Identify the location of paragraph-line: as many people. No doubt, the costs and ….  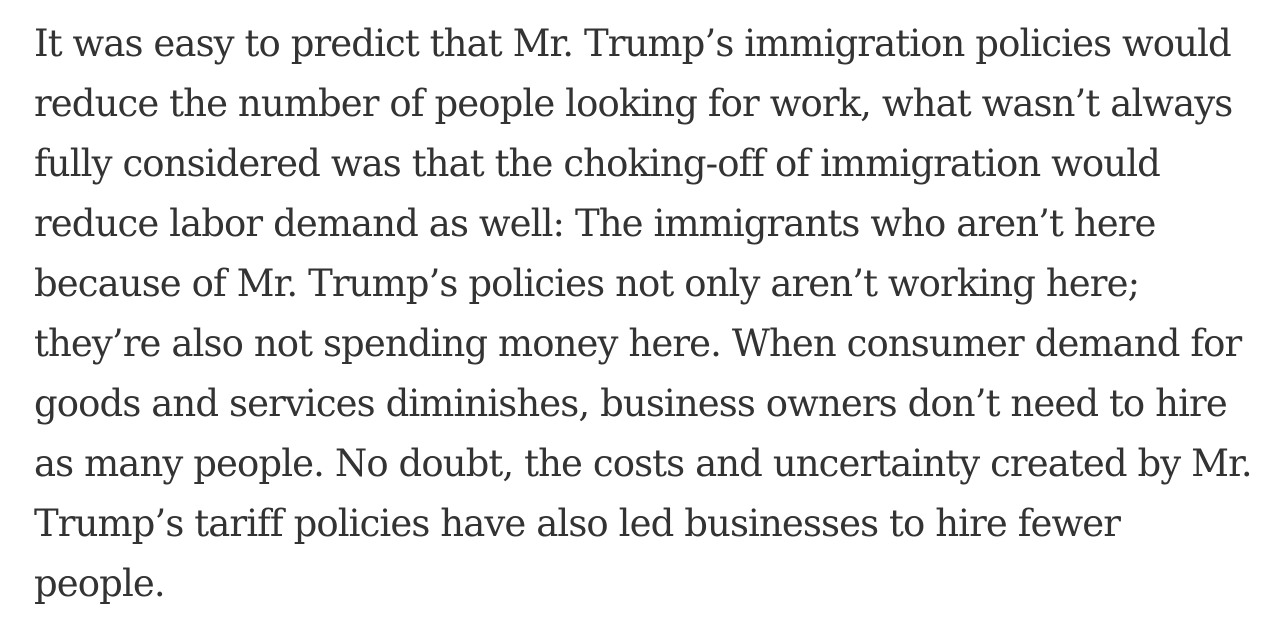
(643, 463).